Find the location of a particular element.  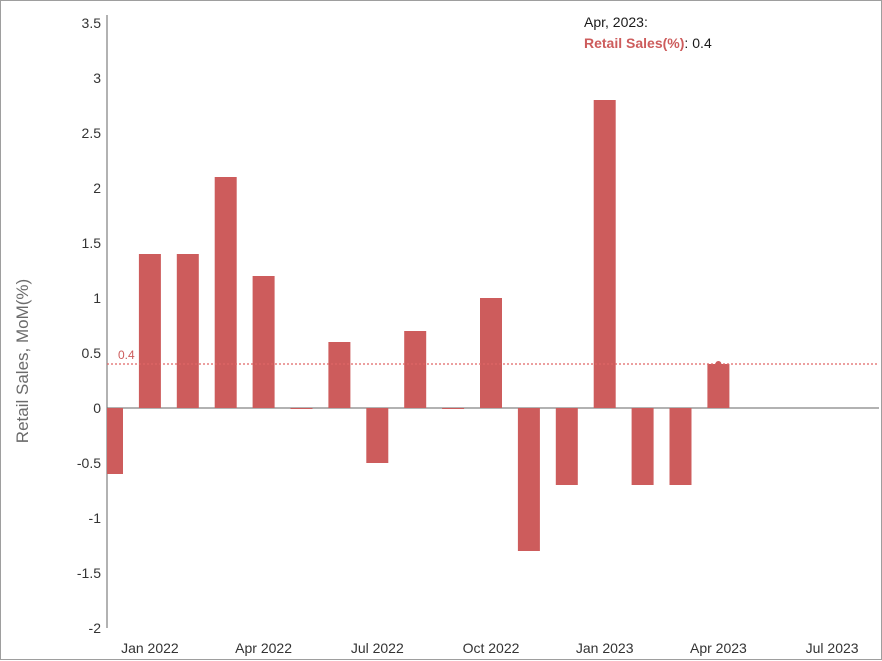

x-tick-label: Jul 2023 is located at coordinates (832, 648).